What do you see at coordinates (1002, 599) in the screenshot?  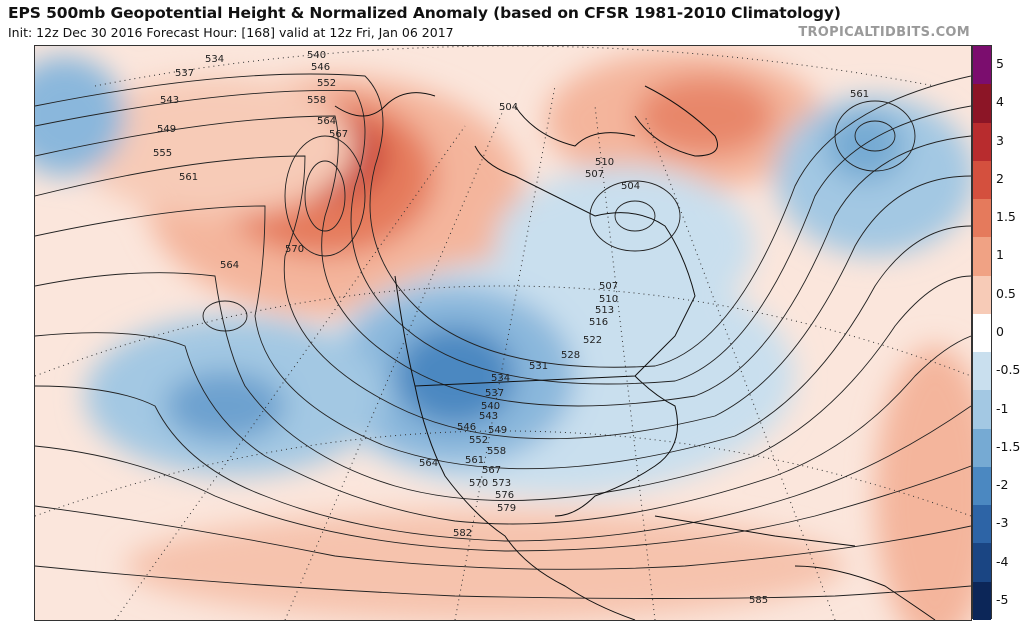 I see `colorbar-label: -5` at bounding box center [1002, 599].